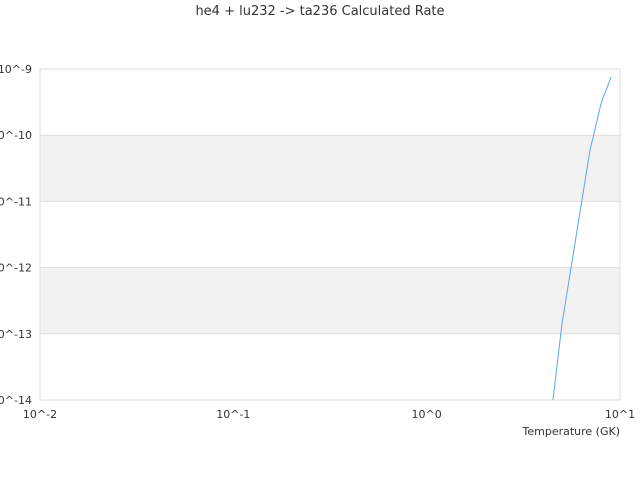 This screenshot has height=480, width=640. What do you see at coordinates (620, 414) in the screenshot?
I see `x-tick-label: 10^1` at bounding box center [620, 414].